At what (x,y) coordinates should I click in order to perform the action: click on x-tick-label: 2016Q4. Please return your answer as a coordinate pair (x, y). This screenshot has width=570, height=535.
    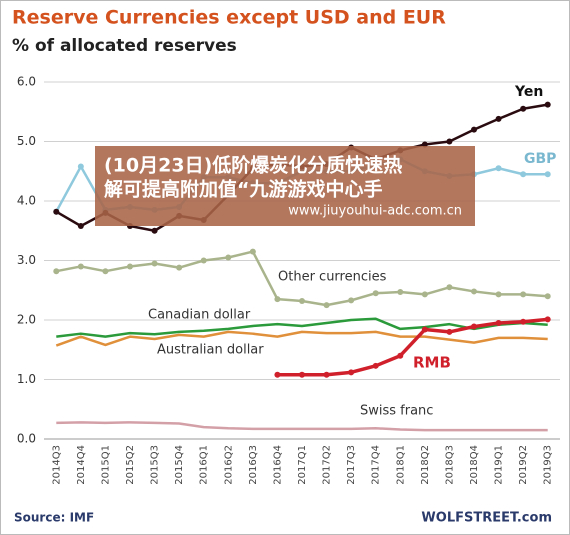
    Looking at the image, I should click on (277, 465).